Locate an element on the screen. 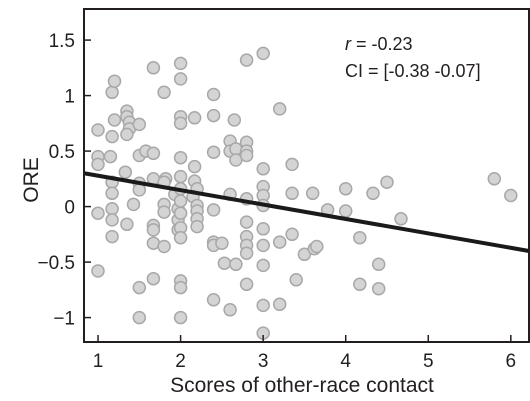 This screenshot has height=401, width=530. x-tick-label: 5 is located at coordinates (428, 361).